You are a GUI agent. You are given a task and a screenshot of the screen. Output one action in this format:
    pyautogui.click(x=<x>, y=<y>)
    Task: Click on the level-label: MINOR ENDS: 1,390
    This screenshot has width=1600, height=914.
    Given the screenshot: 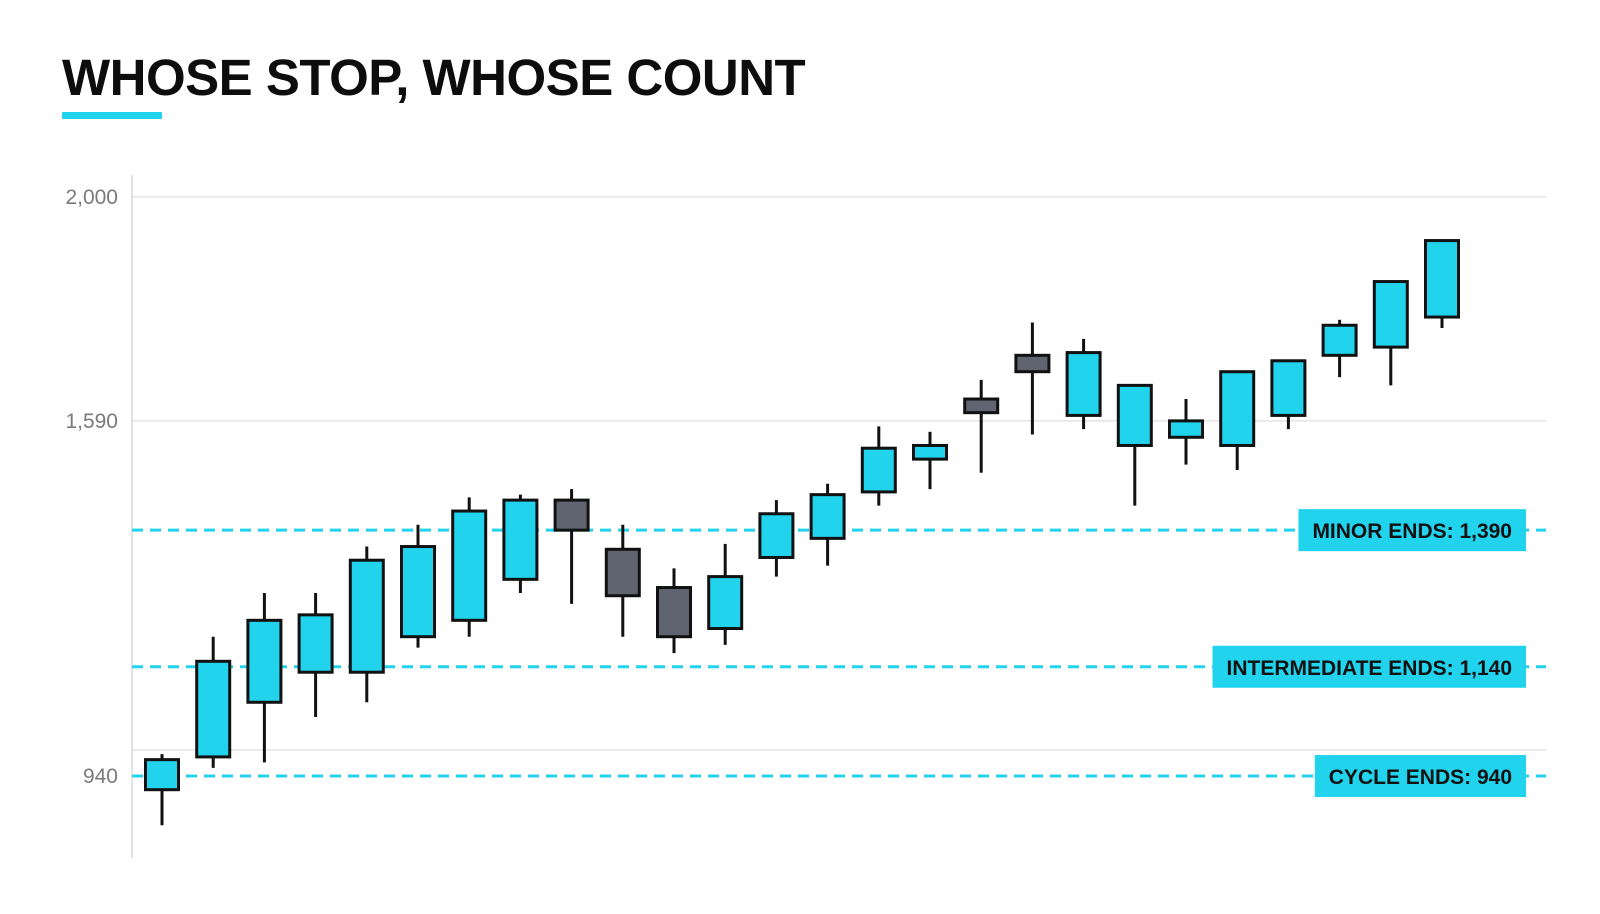 What is the action you would take?
    pyautogui.click(x=1412, y=530)
    